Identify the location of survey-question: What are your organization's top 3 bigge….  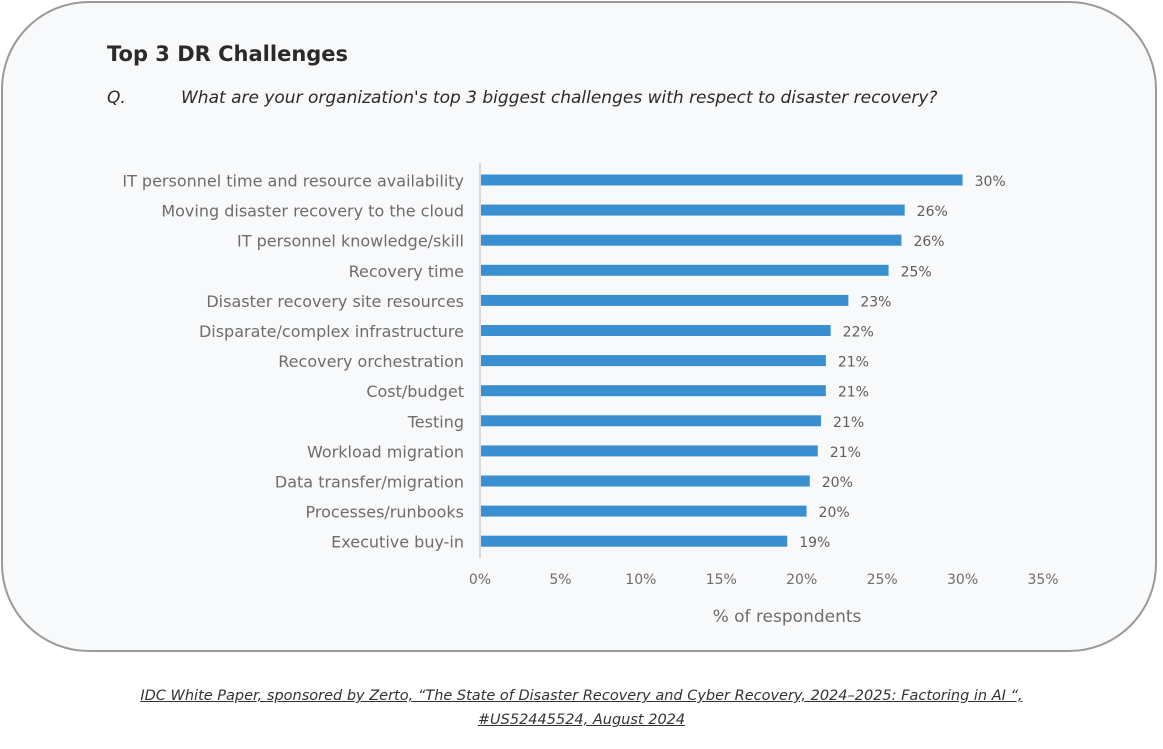
(559, 98).